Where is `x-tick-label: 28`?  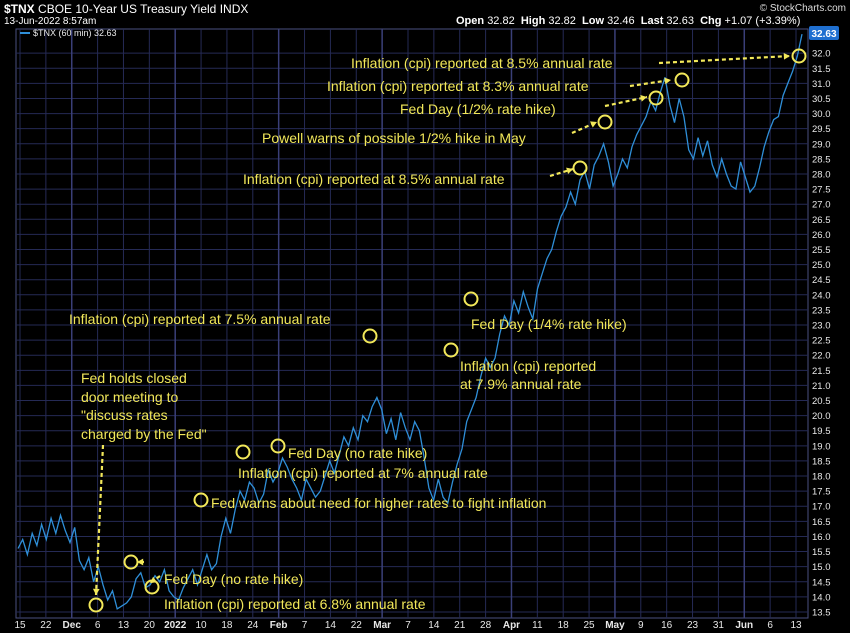
x-tick-label: 28 is located at coordinates (486, 625).